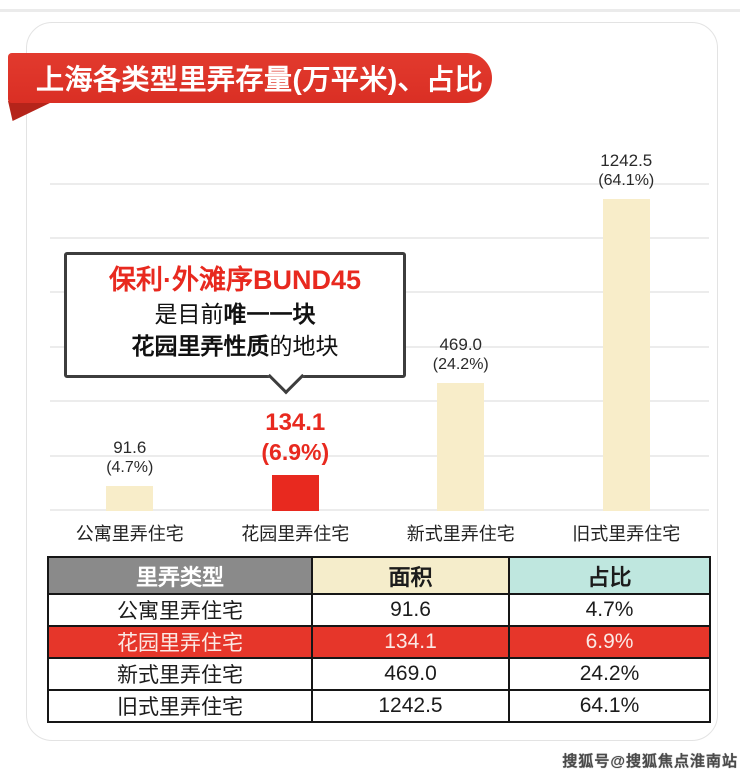  I want to click on cell-type: 公寓里弄住宅, so click(180, 610).